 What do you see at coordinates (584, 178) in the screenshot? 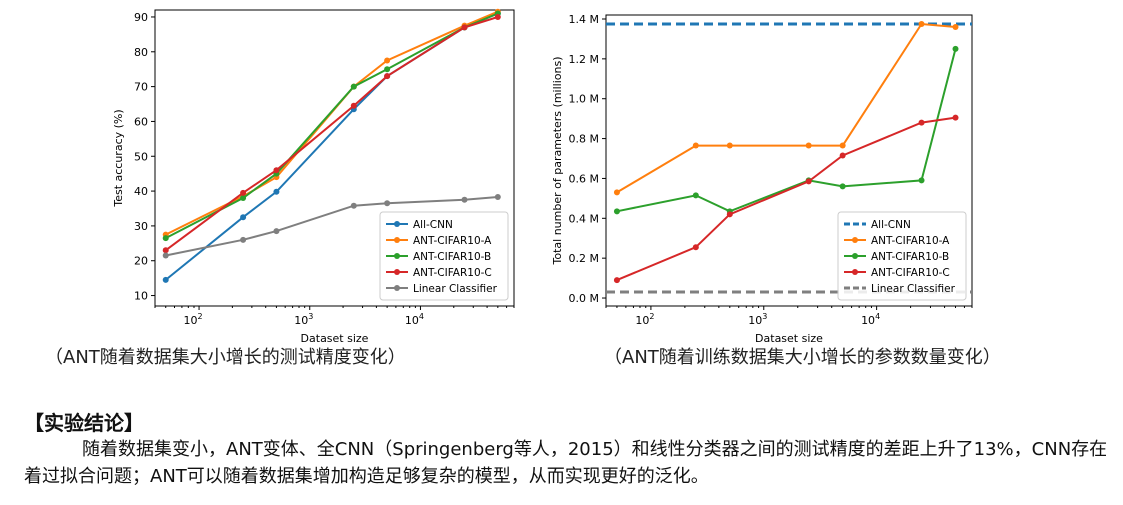
I see `chart1-ytick-label: 0.6 M` at bounding box center [584, 178].